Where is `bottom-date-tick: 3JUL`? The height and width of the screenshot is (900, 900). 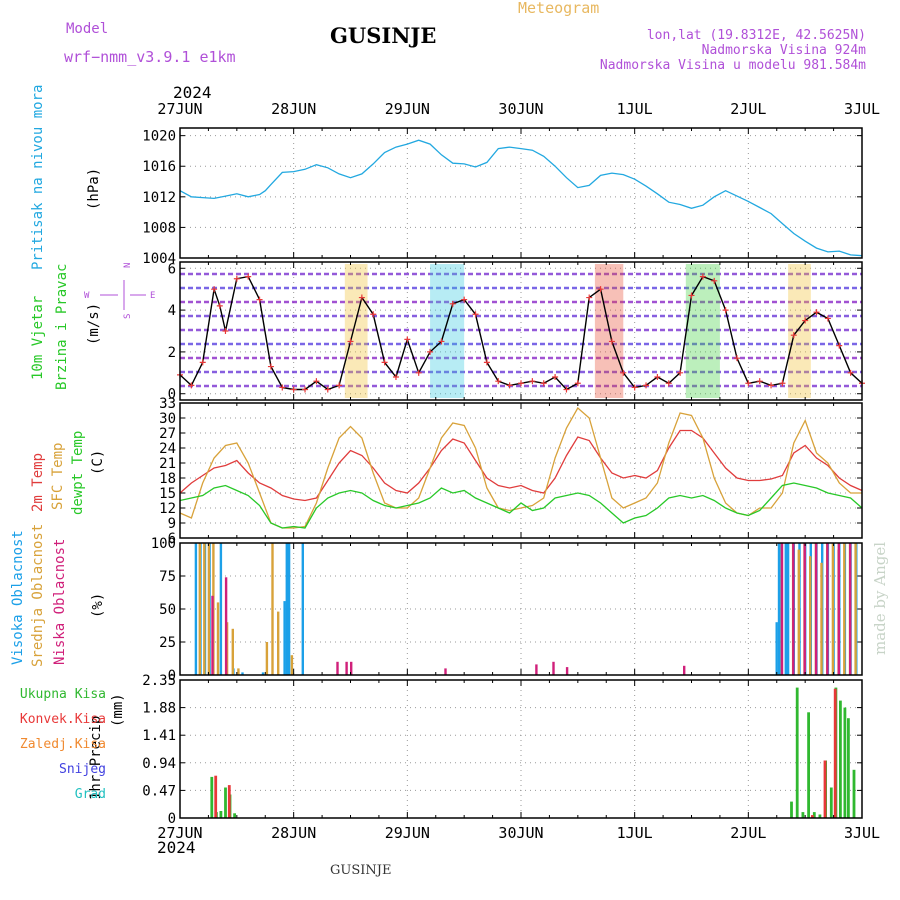 bottom-date-tick: 3JUL is located at coordinates (862, 833).